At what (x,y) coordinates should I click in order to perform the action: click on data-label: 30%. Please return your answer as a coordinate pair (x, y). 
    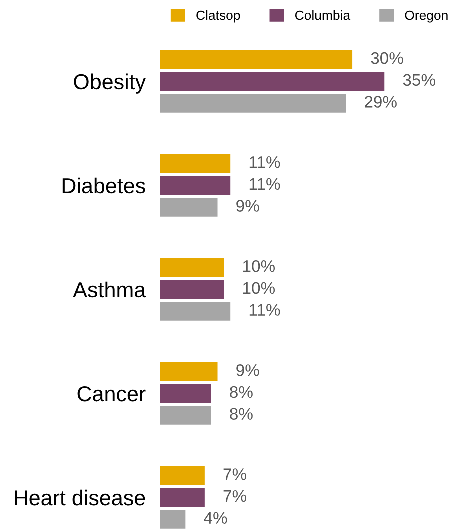
    Looking at the image, I should click on (387, 58).